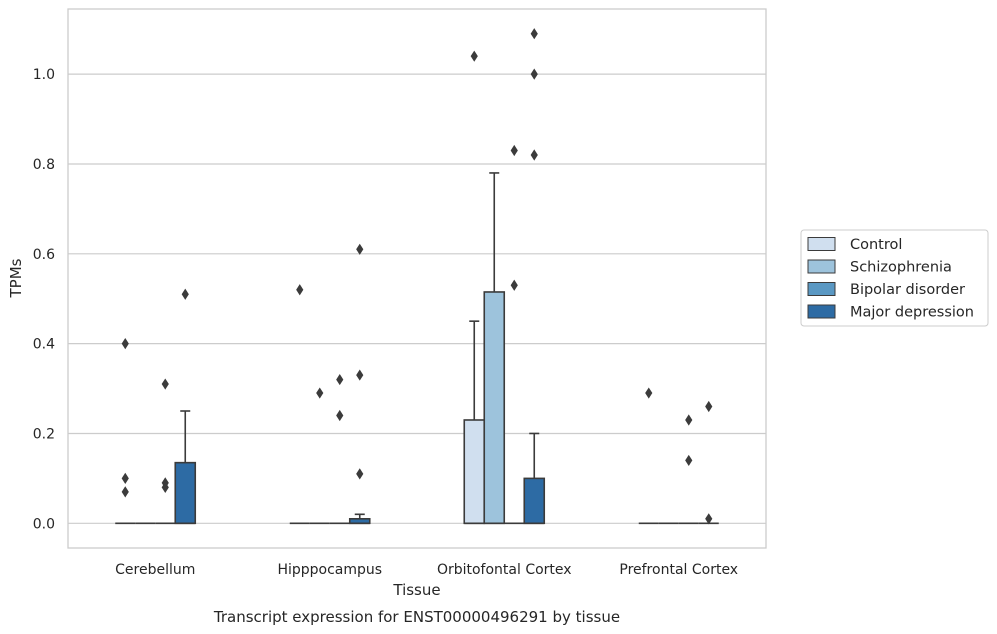 This screenshot has height=634, width=997. What do you see at coordinates (44, 299) in the screenshot?
I see `y-tick-labels: 0.0 0.2 0.4 0.6 0.8 1.0` at bounding box center [44, 299].